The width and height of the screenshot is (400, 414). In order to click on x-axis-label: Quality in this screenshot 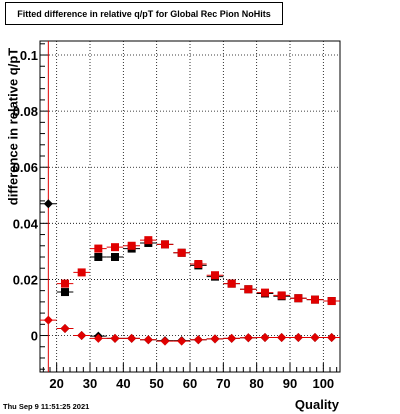, I will do `click(316, 404)`.